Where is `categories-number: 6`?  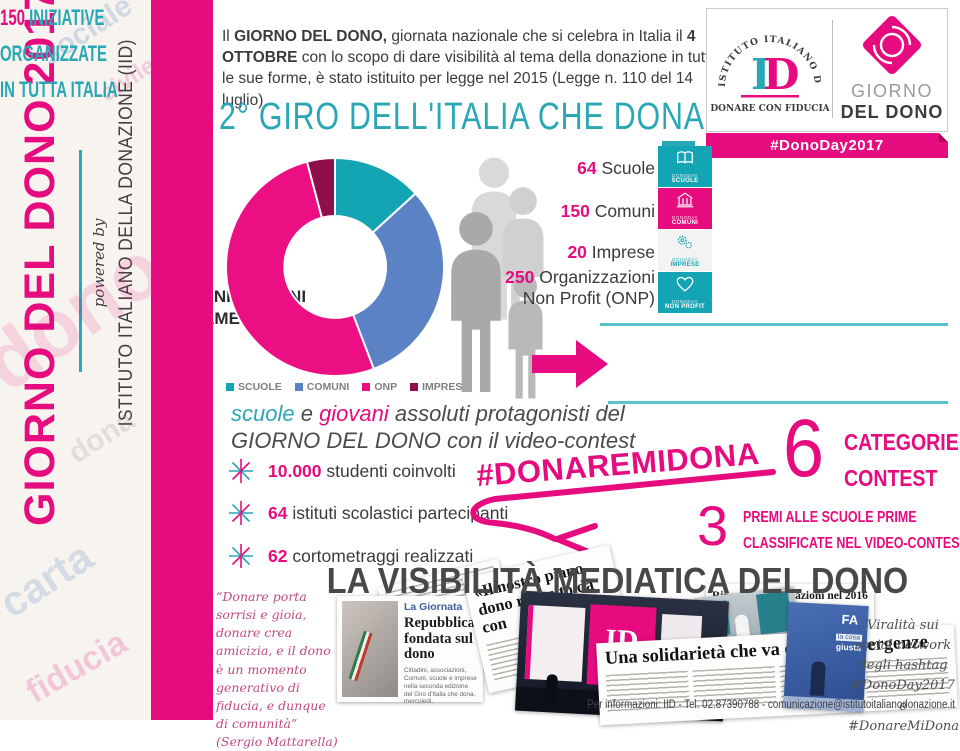
categories-number: 6 is located at coordinates (804, 448).